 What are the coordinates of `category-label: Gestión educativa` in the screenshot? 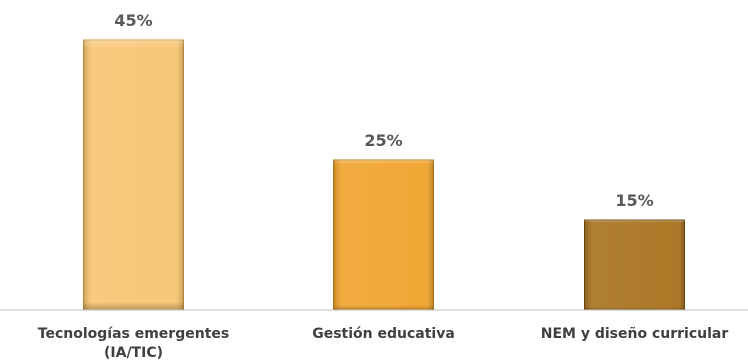 It's located at (383, 334).